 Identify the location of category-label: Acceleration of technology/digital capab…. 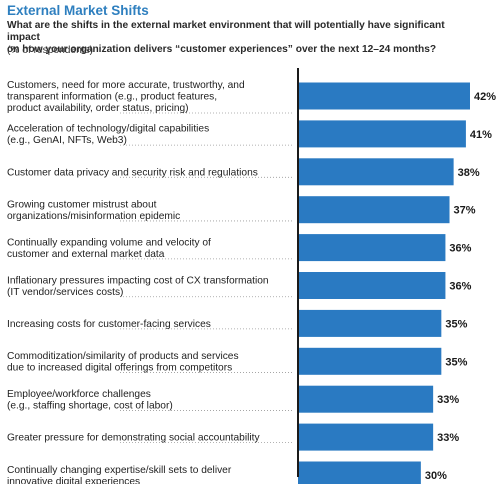
(108, 135).